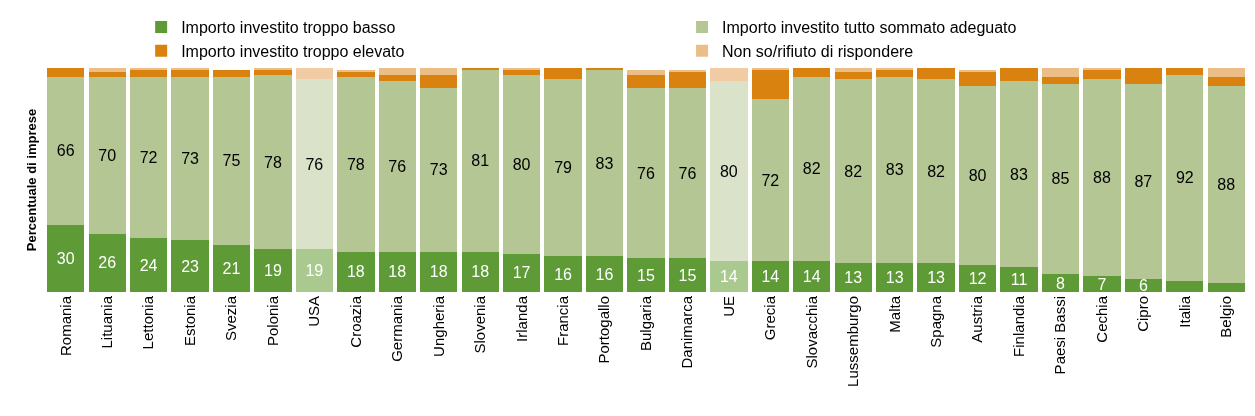  What do you see at coordinates (936, 277) in the screenshot?
I see `data-label: 13` at bounding box center [936, 277].